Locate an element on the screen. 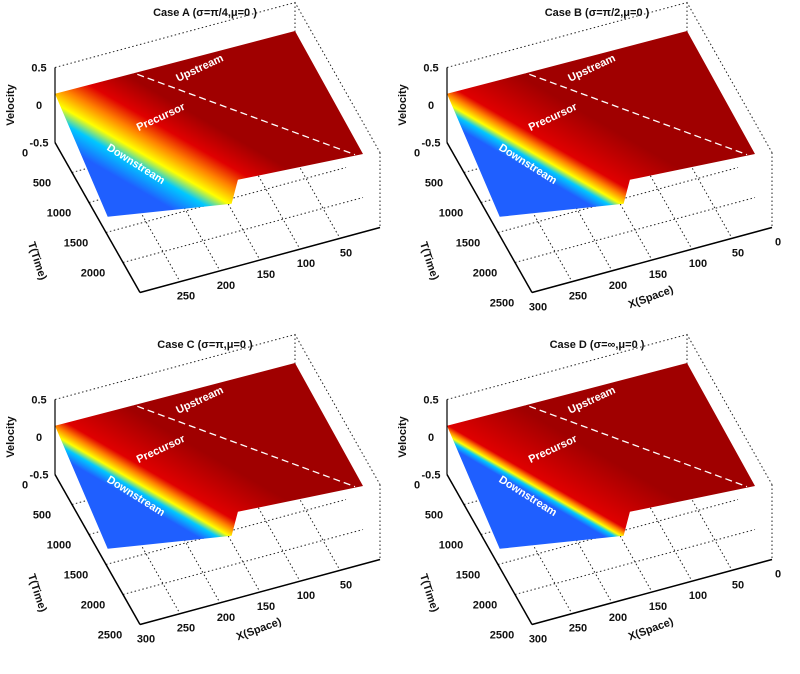 This screenshot has height=674, width=800. chart-title: Case B (σ=π/2,μ=0 ) is located at coordinates (597, 13).